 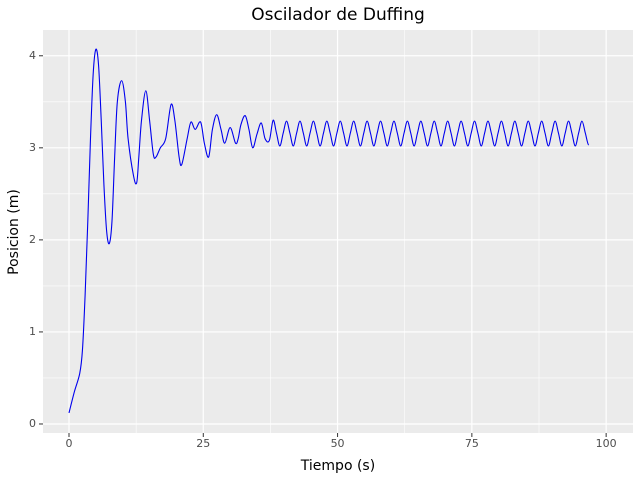 What do you see at coordinates (14, 232) in the screenshot?
I see `y-axis-label: Posicion (m)` at bounding box center [14, 232].